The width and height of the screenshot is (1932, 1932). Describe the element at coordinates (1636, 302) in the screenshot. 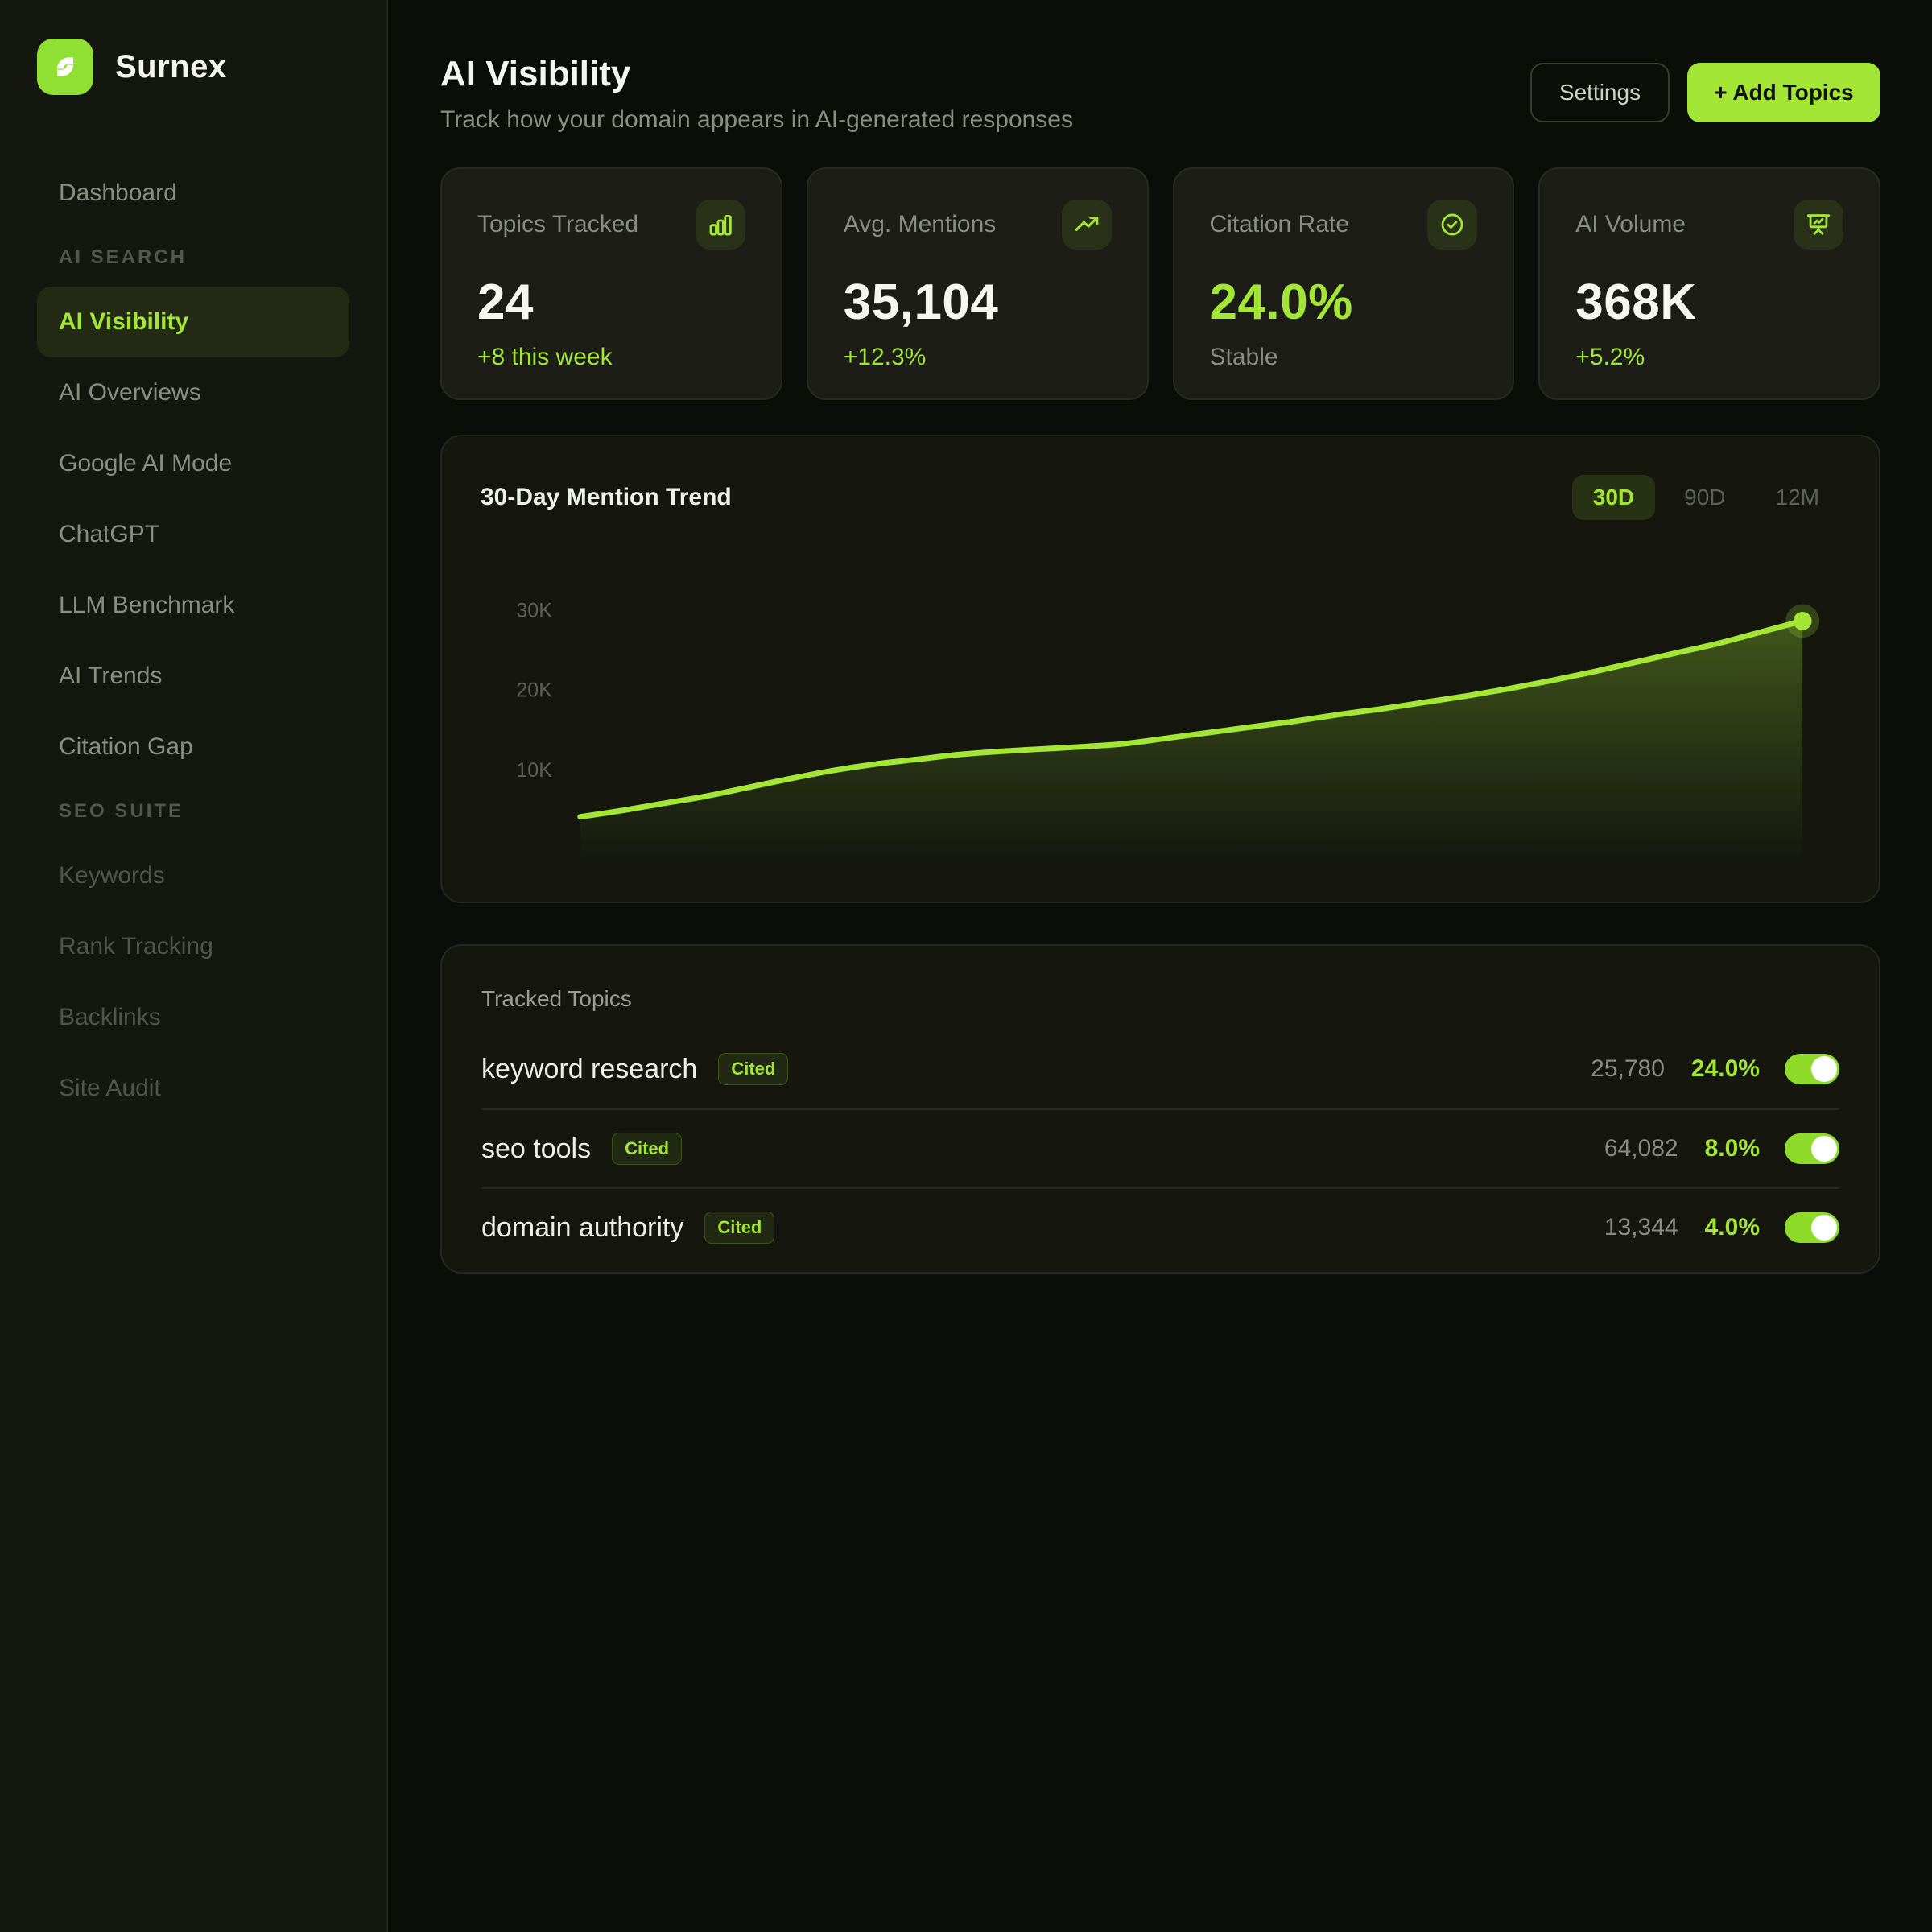

I see `stat-value: 368K` at that location.